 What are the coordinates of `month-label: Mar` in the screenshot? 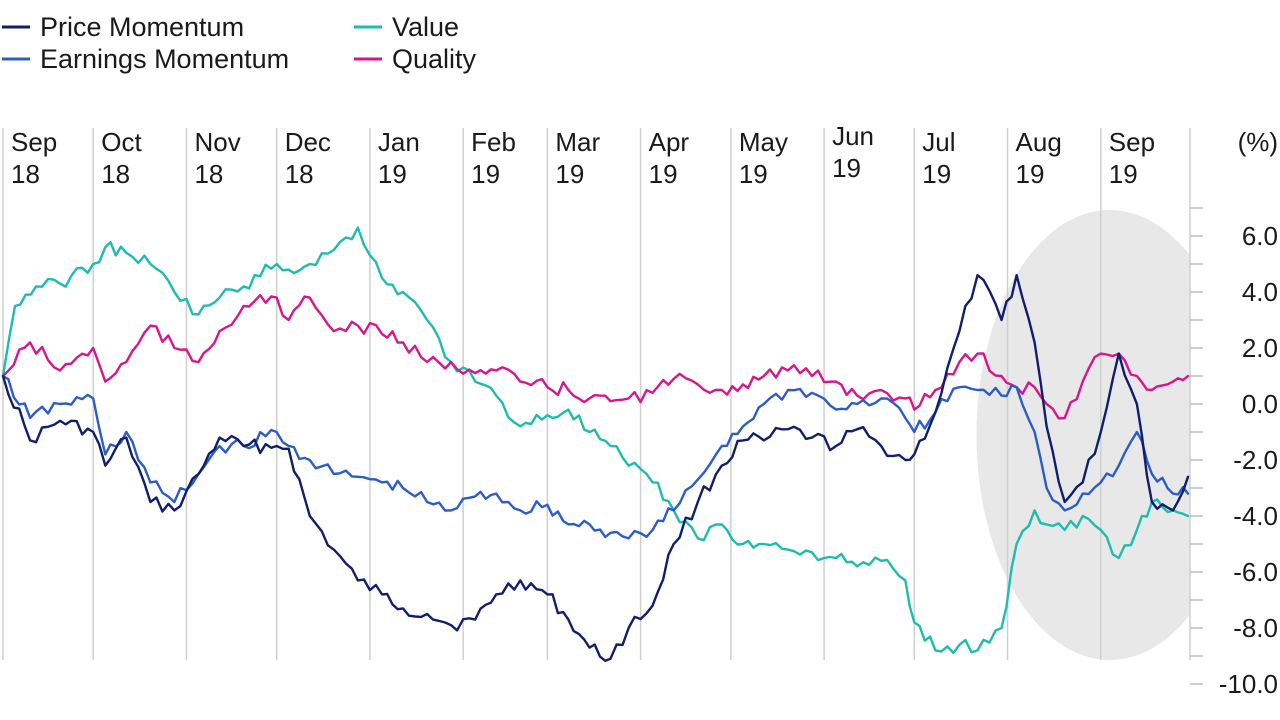 It's located at (577, 142).